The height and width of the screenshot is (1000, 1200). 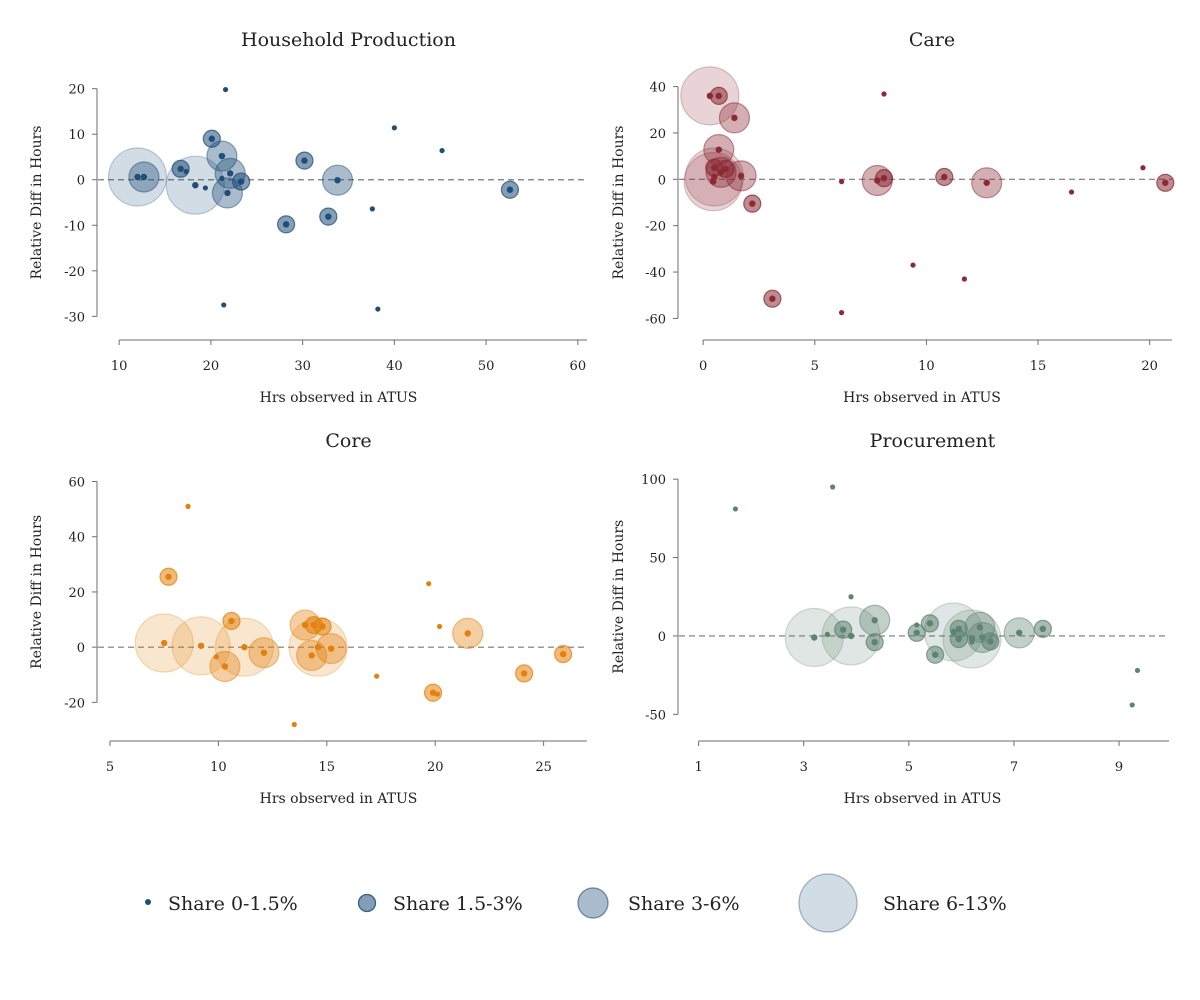 What do you see at coordinates (655, 715) in the screenshot?
I see `y-tick-label: -50` at bounding box center [655, 715].